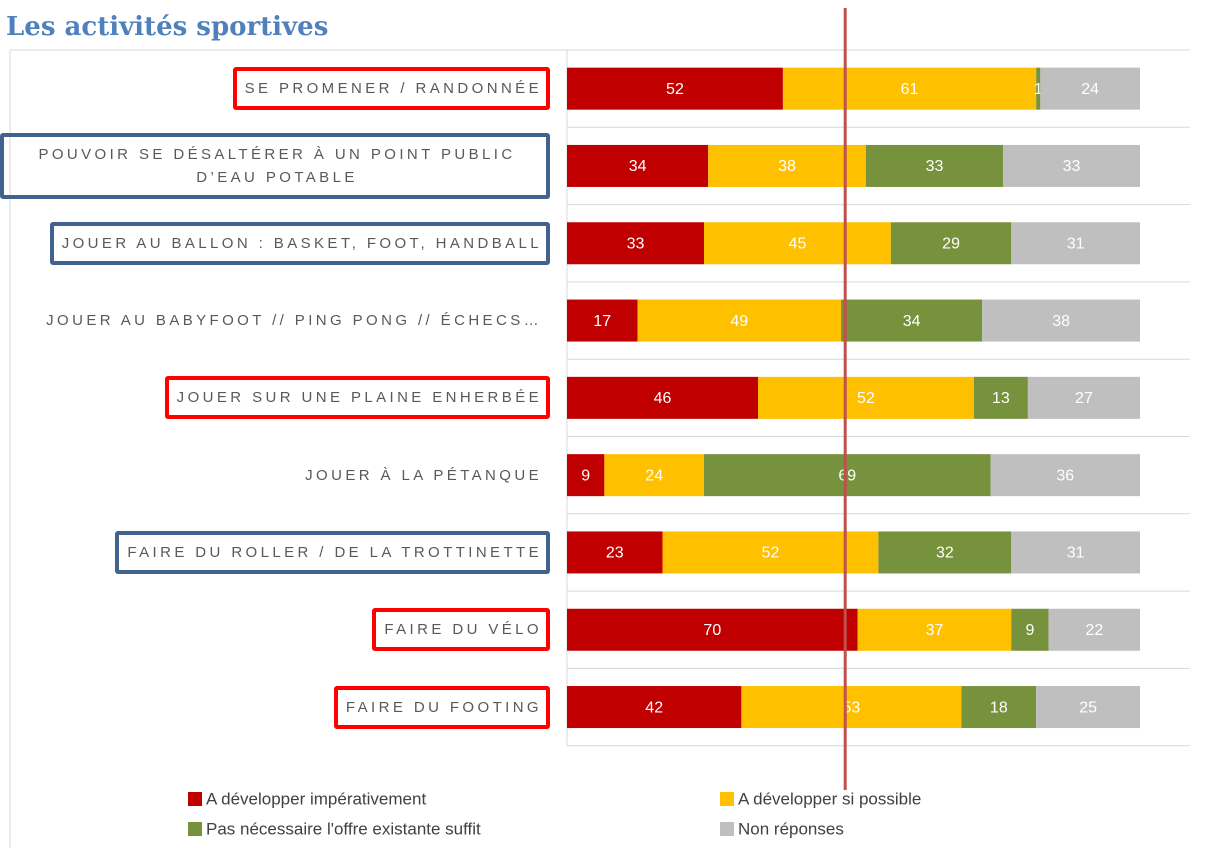 This screenshot has height=848, width=1214. Describe the element at coordinates (829, 798) in the screenshot. I see `legend-label: A développer si possible` at that location.